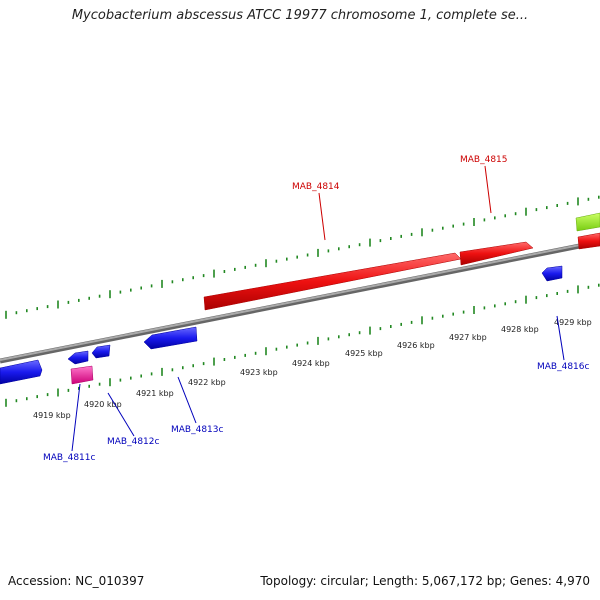  Describe the element at coordinates (78, 357) in the screenshot. I see `gene-mab-4811c` at that location.